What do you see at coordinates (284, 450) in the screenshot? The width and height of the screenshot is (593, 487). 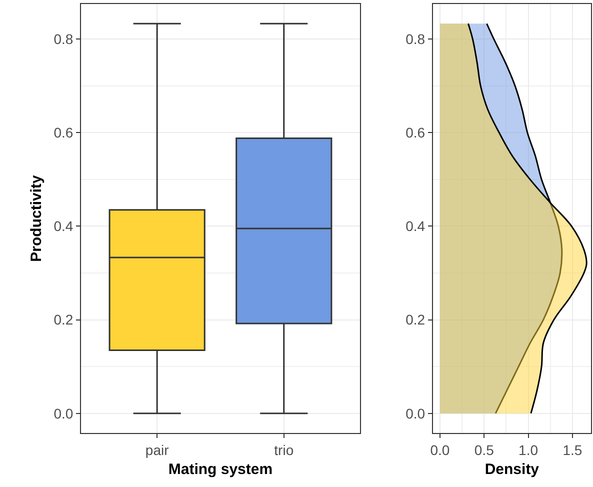 I see `x-tick-label: trio` at bounding box center [284, 450].